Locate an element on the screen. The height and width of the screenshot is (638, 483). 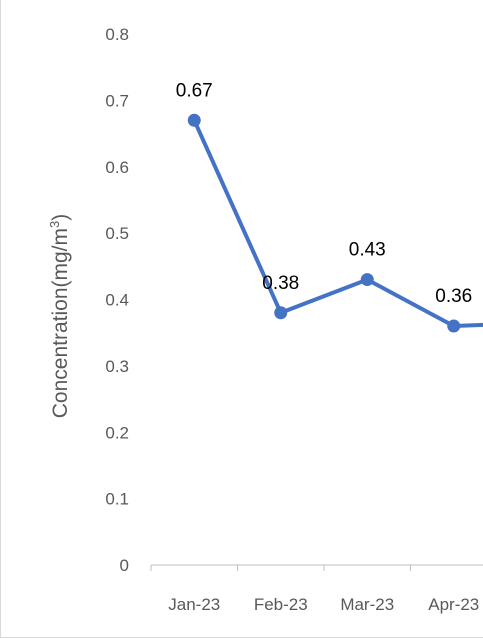
y-tick-label: 0.1 is located at coordinates (117, 499).